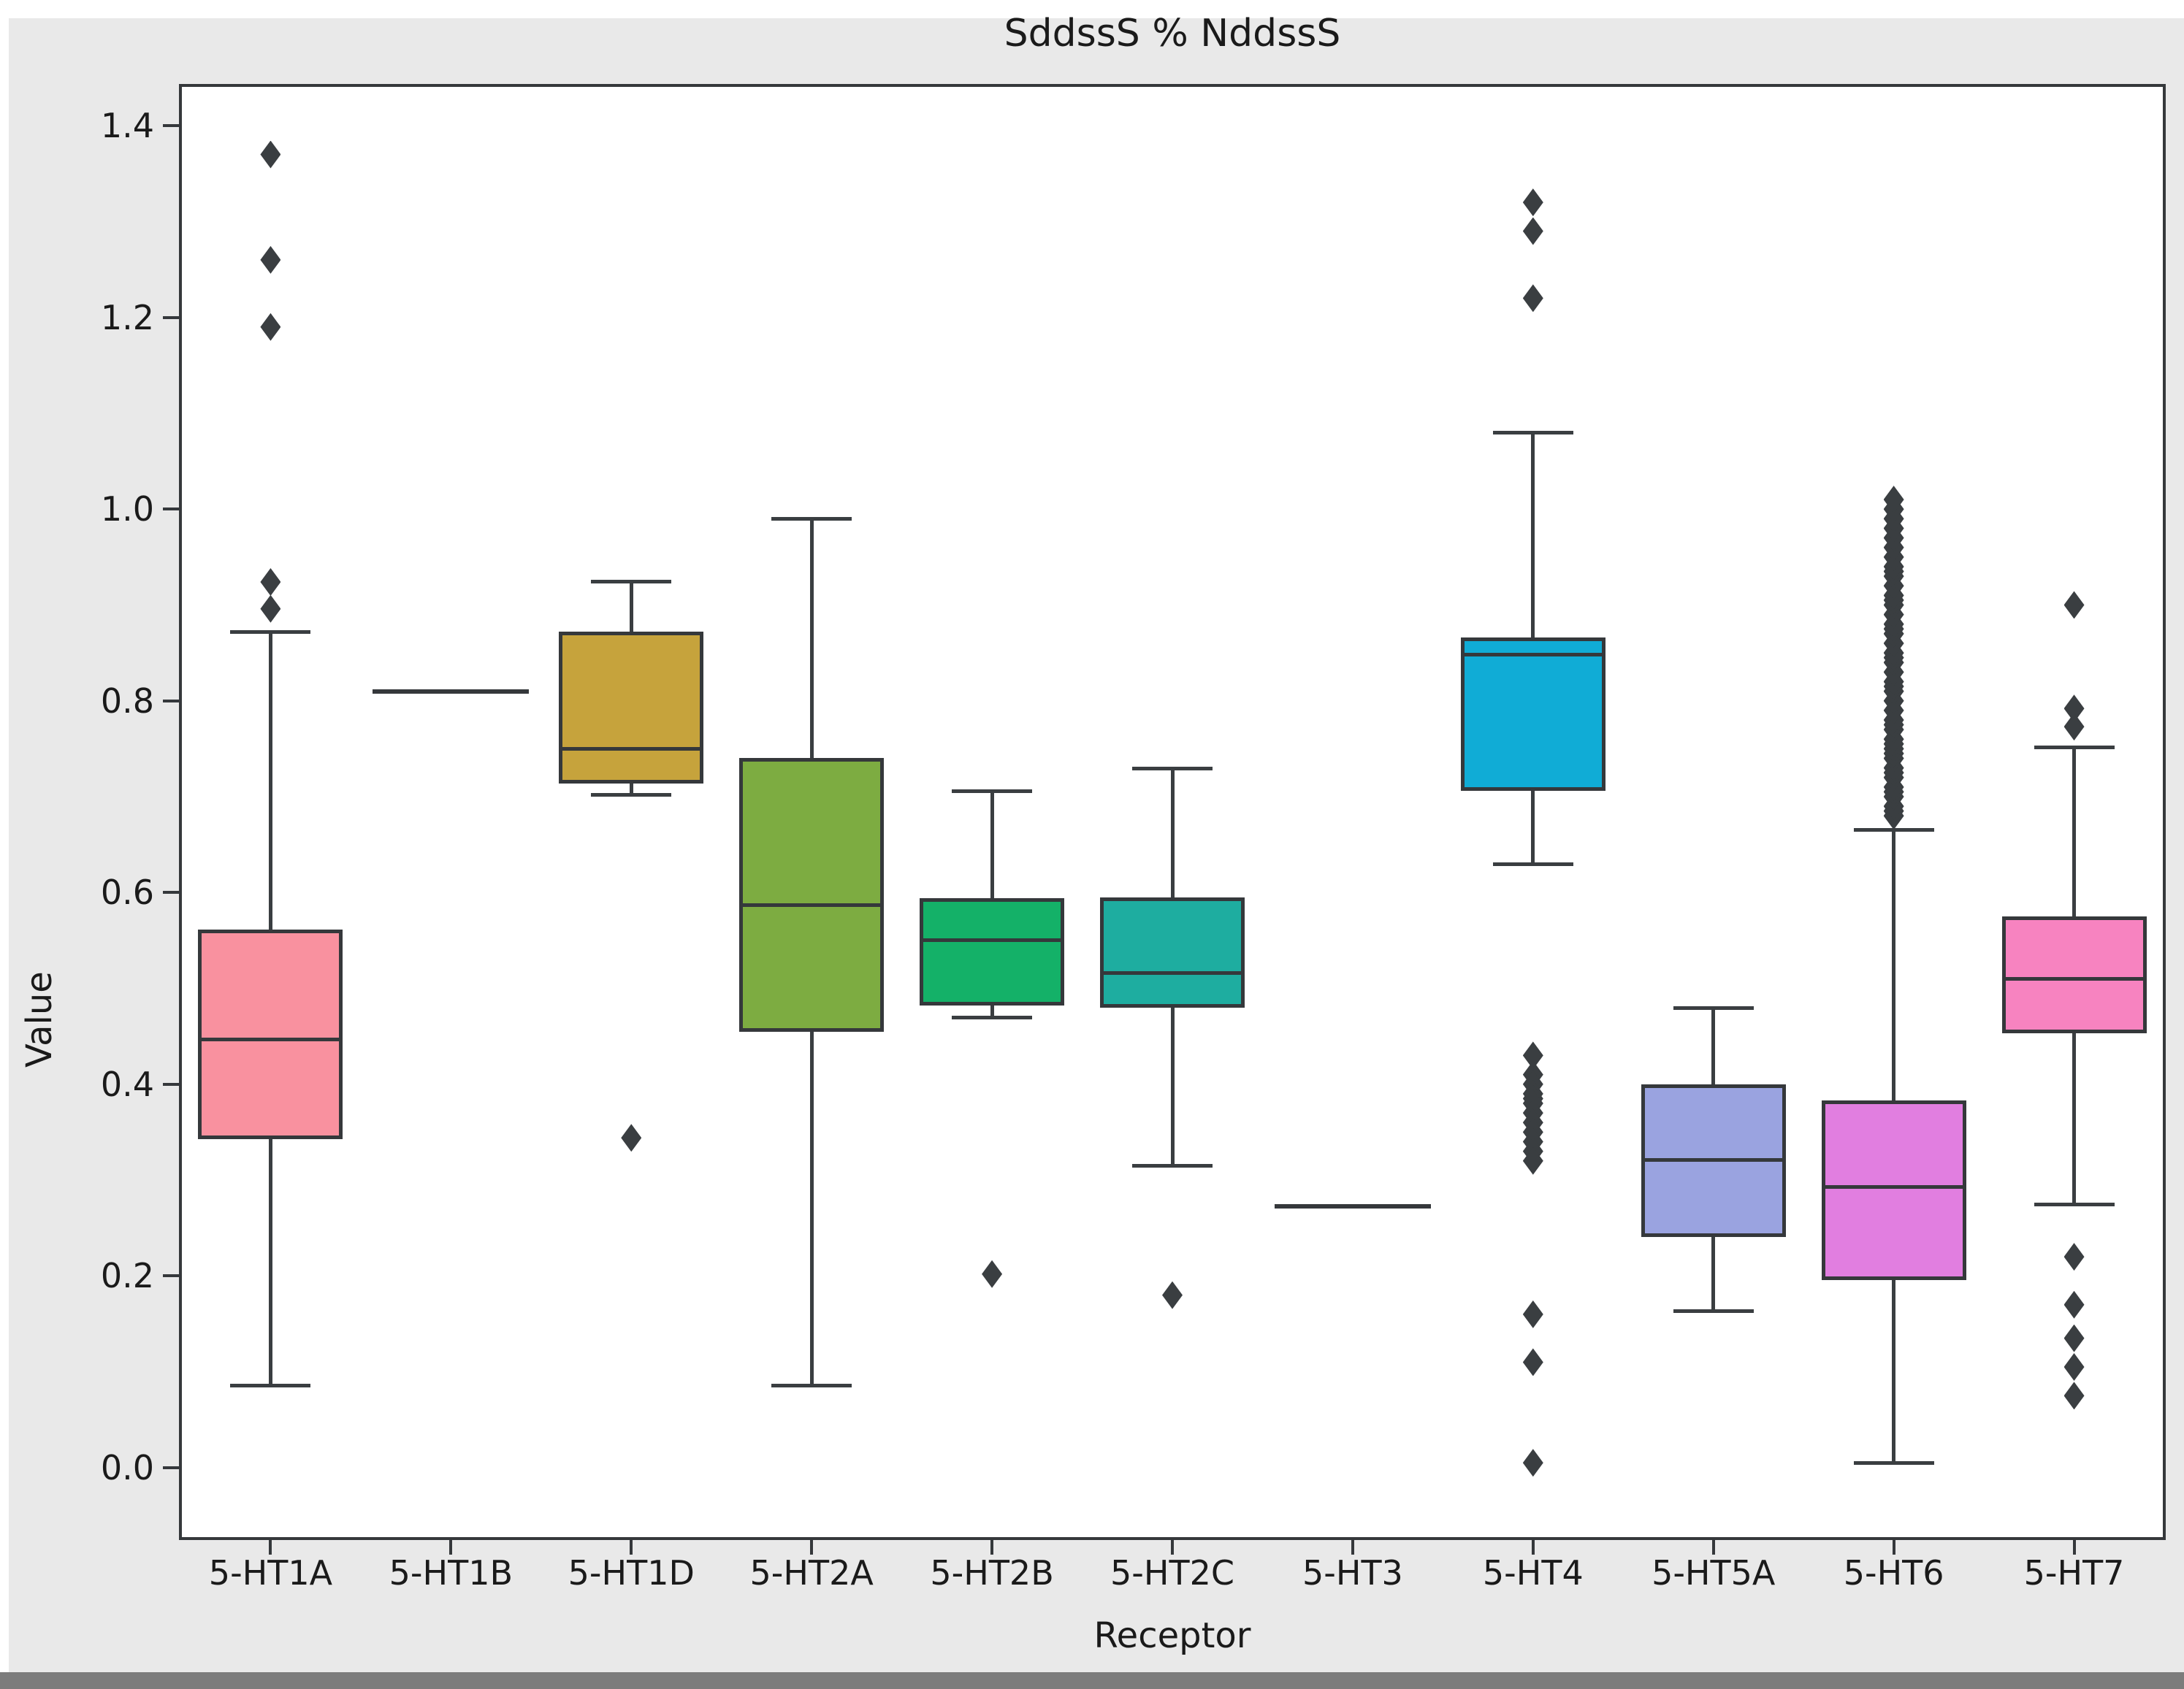 The height and width of the screenshot is (1689, 2184). Describe the element at coordinates (812, 895) in the screenshot. I see `box-5-HT2A` at that location.